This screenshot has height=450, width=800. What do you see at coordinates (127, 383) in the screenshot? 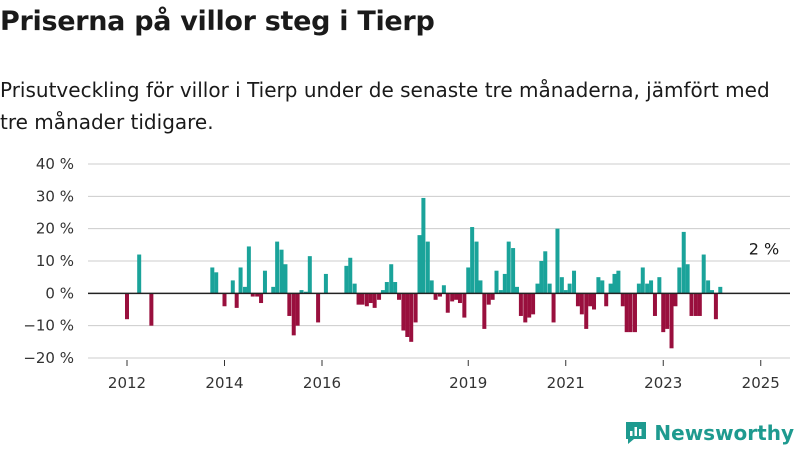
I see `x-tick-label: 2012` at bounding box center [127, 383].